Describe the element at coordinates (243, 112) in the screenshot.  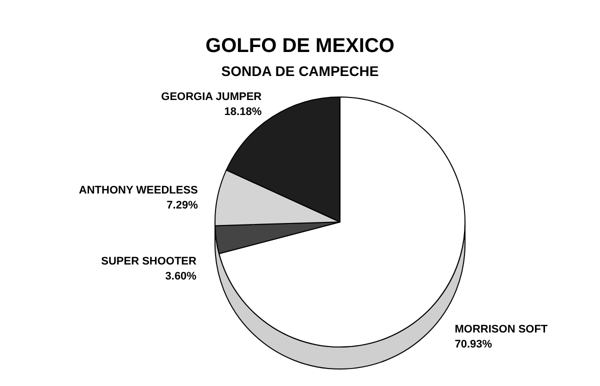
I see `data-label: 18.18%` at that location.